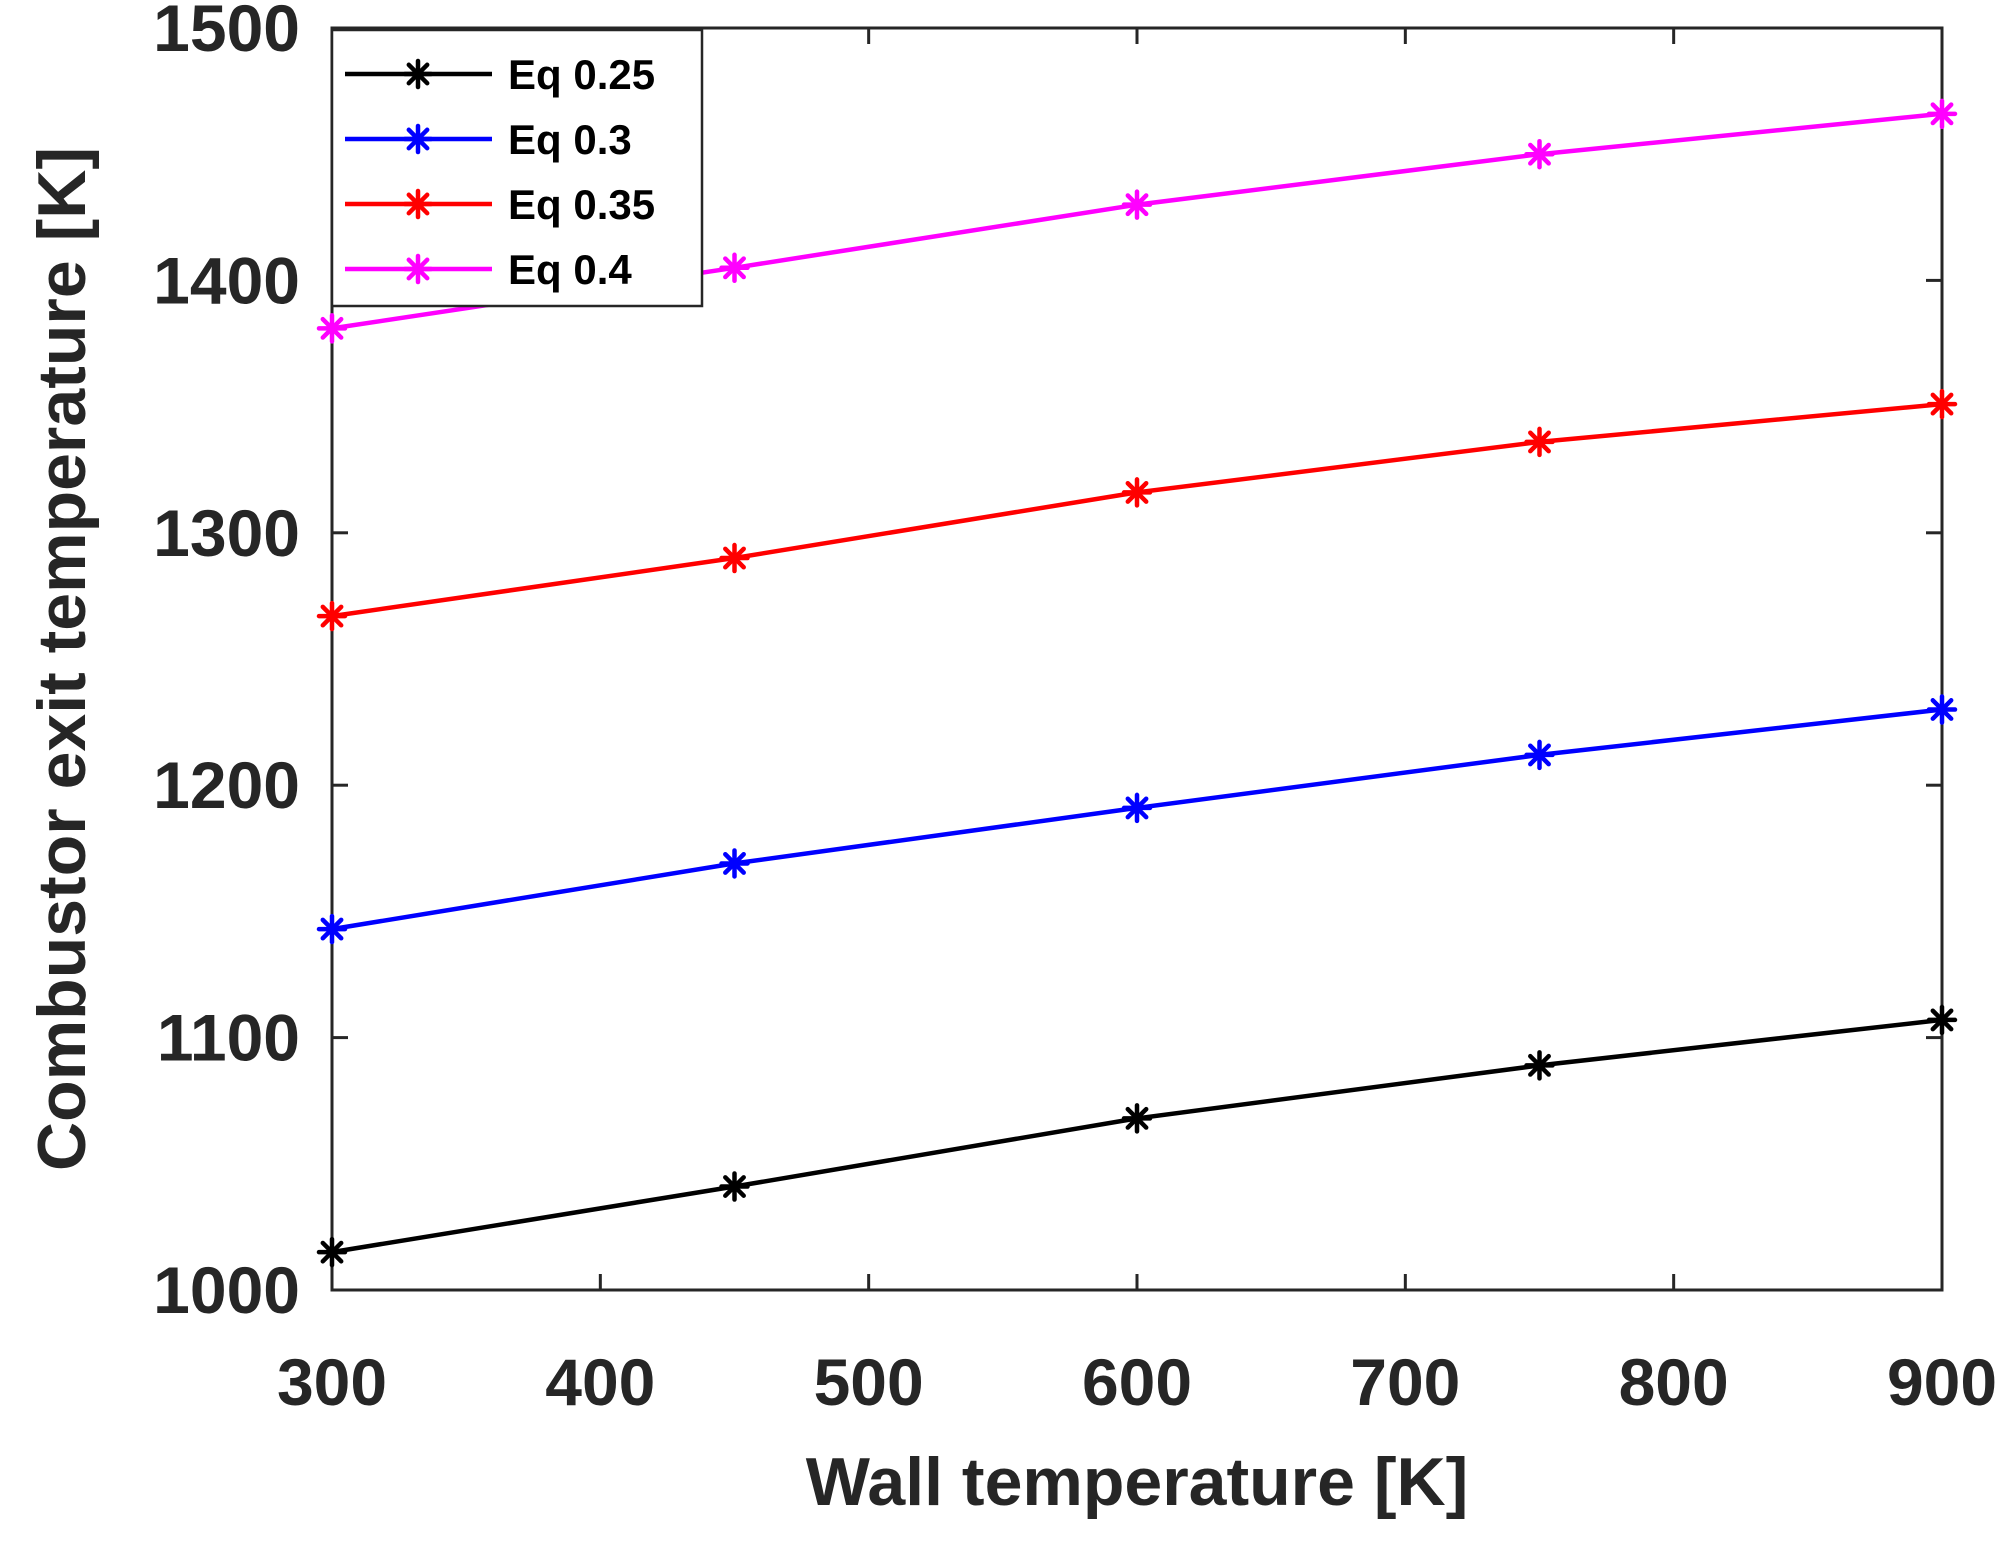 This screenshot has width=2011, height=1542. I want to click on y-axis-tick-labels: 1000 1100 1200 1300 1400 1500, so click(226, 663).